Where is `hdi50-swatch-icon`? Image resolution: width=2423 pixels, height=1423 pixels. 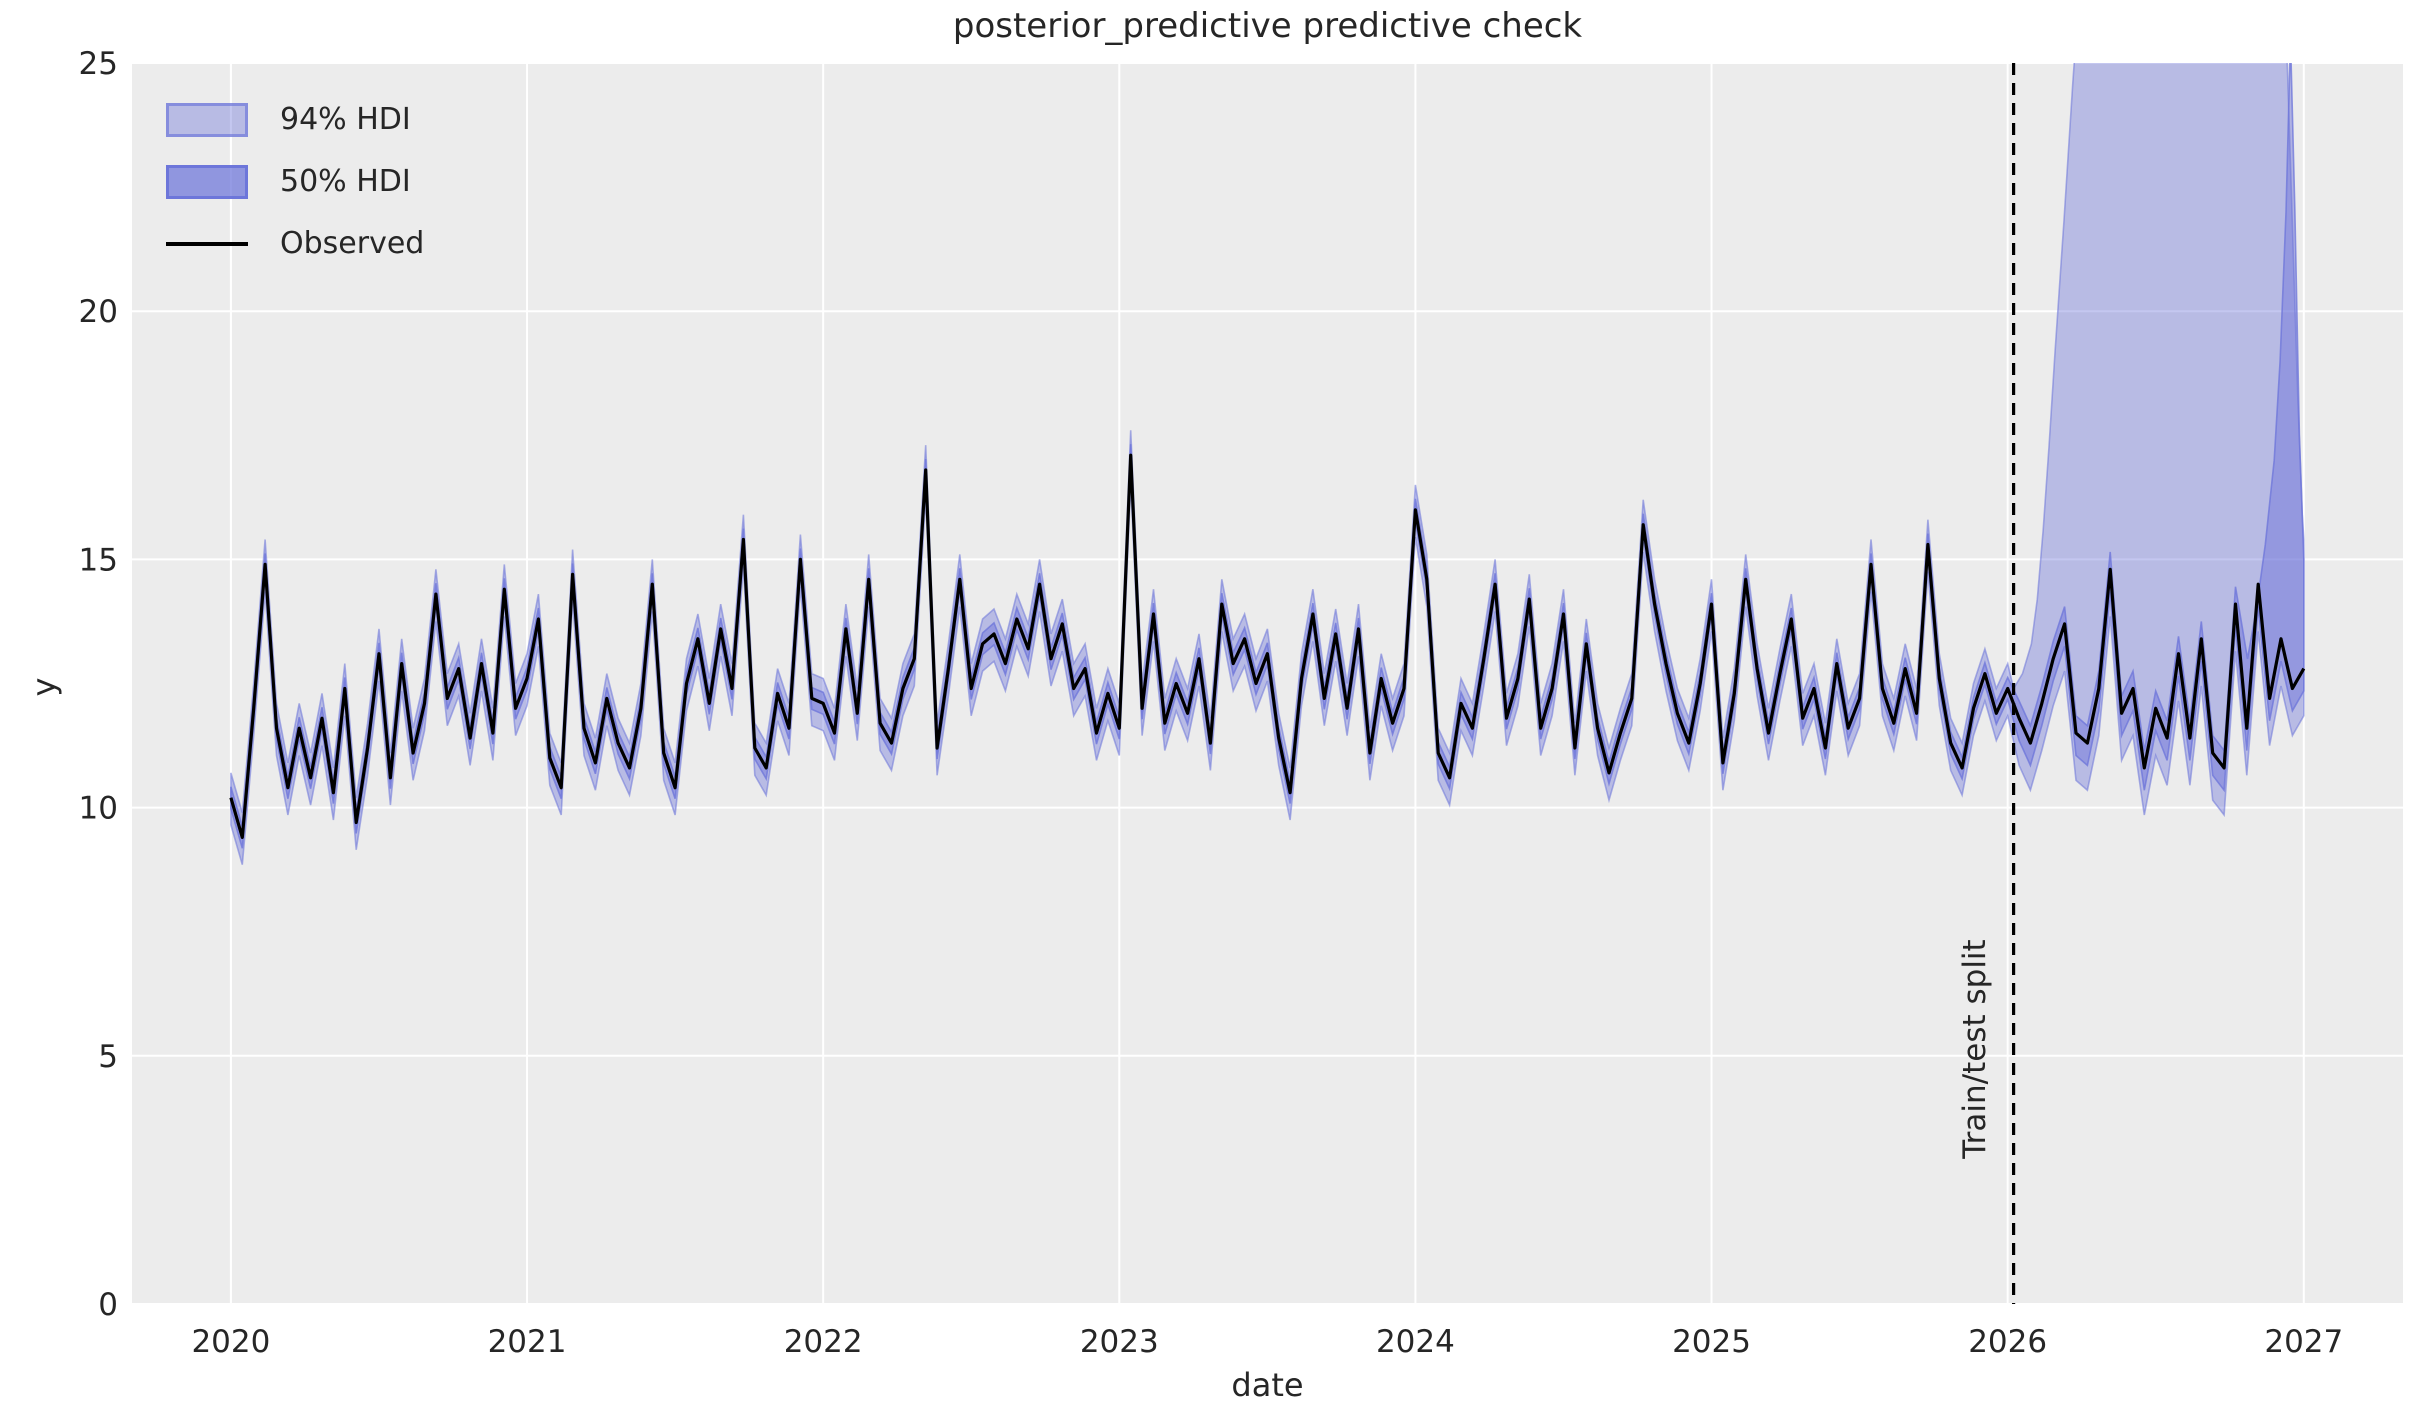
hdi50-swatch-icon is located at coordinates (207, 182).